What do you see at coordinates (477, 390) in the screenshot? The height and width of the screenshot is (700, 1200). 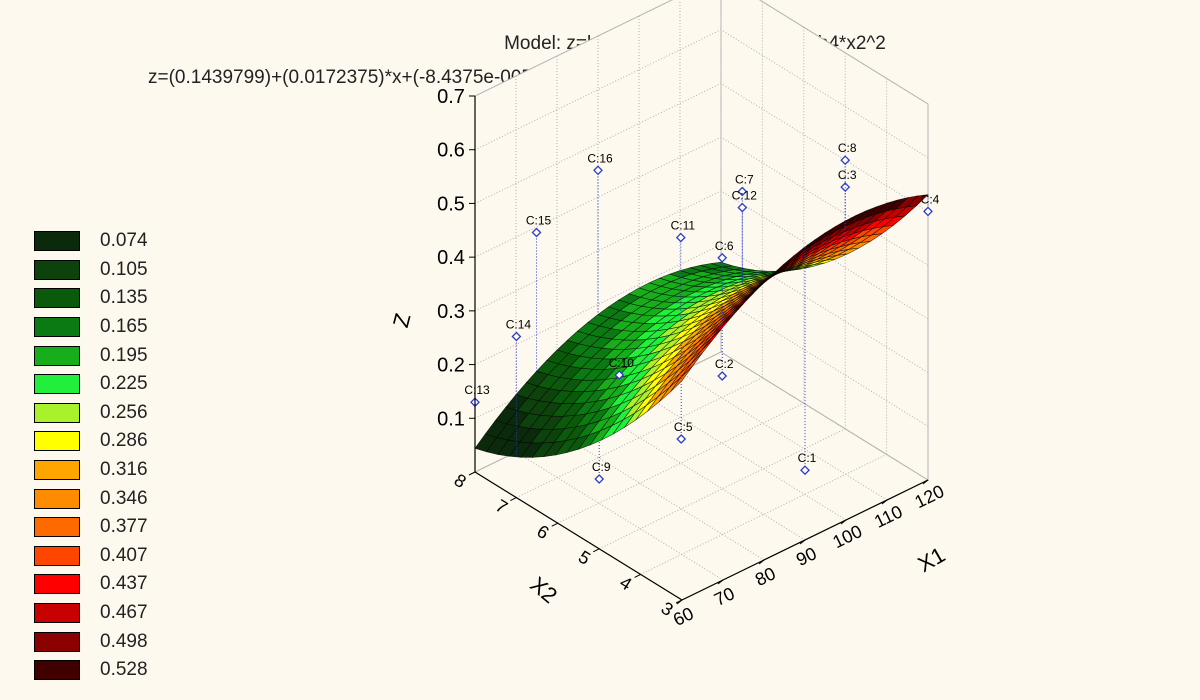 I see `data-point-label: C:13` at bounding box center [477, 390].